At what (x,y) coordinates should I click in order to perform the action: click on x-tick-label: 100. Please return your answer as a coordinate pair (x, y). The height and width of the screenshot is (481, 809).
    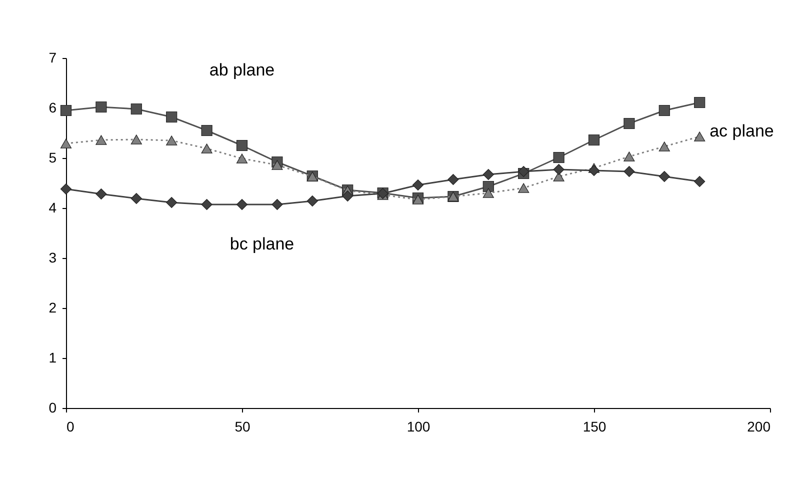
    Looking at the image, I should click on (418, 426).